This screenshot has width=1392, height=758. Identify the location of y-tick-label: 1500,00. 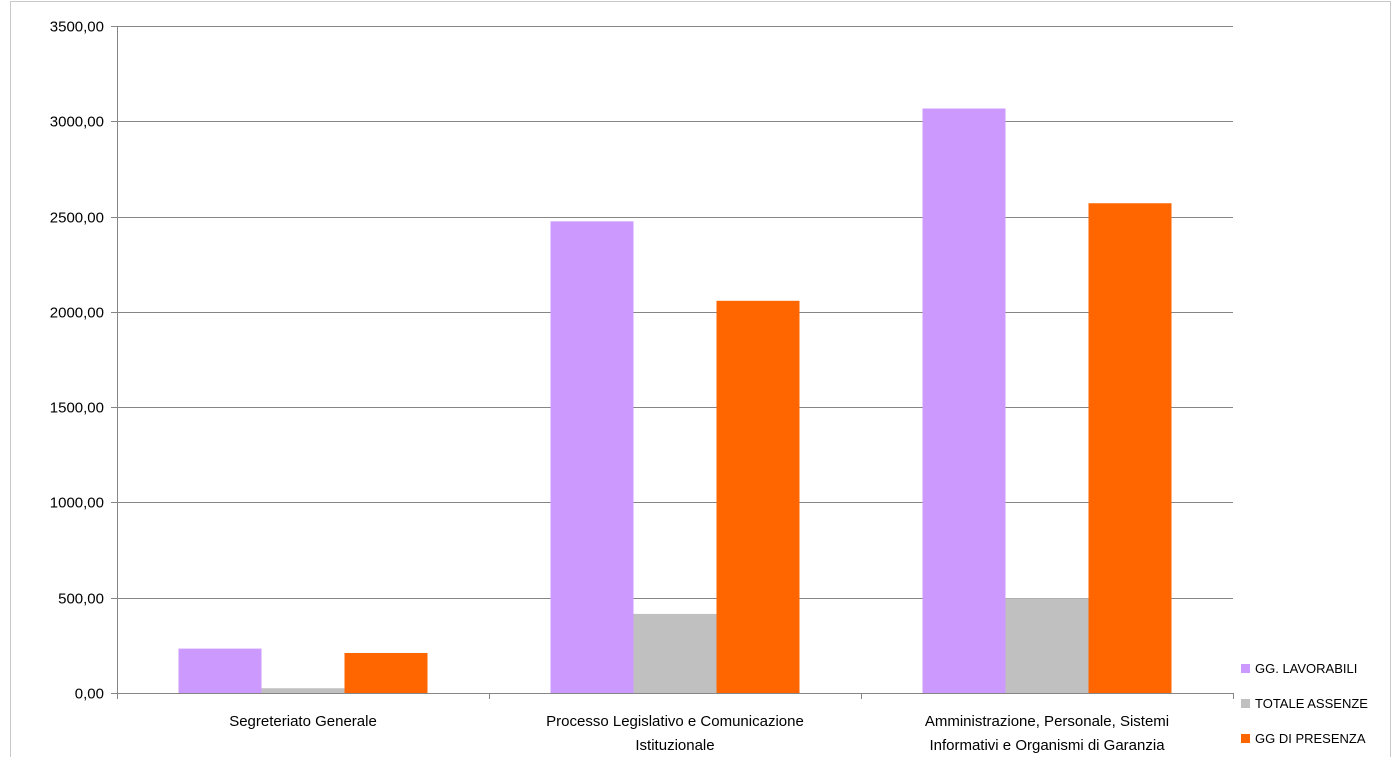
(77, 408).